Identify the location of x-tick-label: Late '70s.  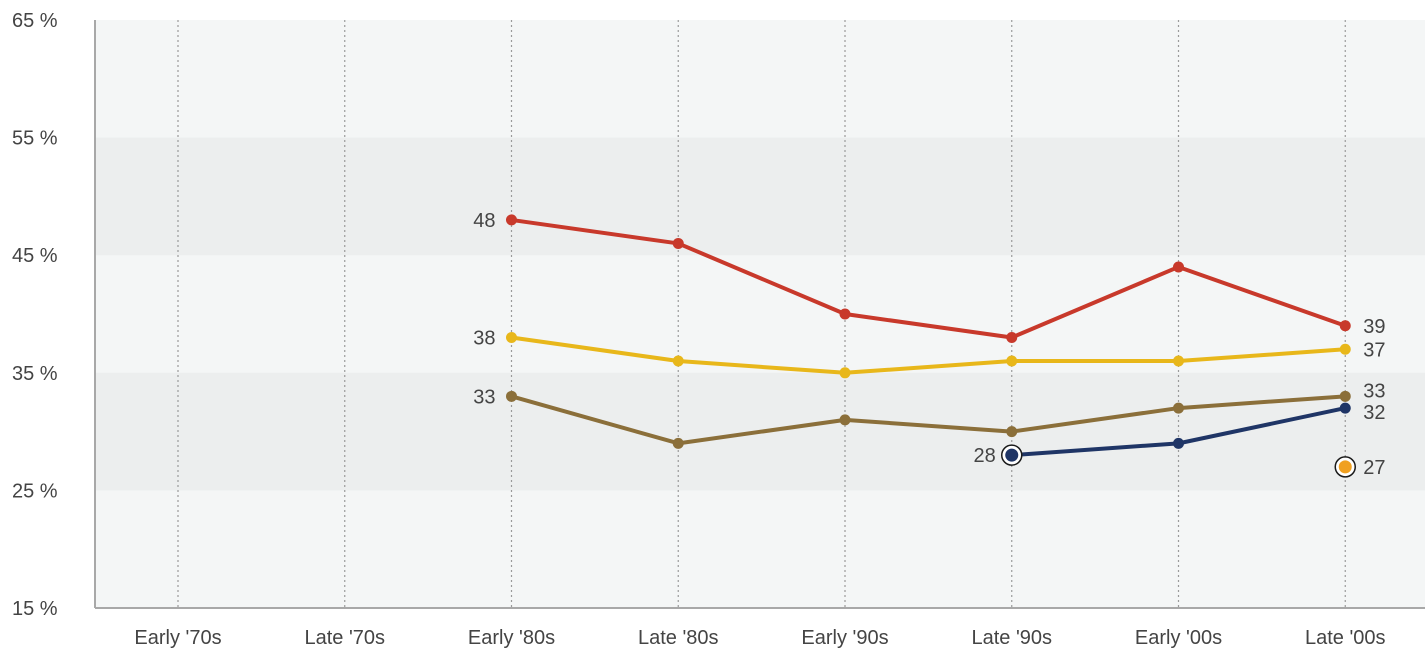
(344, 638).